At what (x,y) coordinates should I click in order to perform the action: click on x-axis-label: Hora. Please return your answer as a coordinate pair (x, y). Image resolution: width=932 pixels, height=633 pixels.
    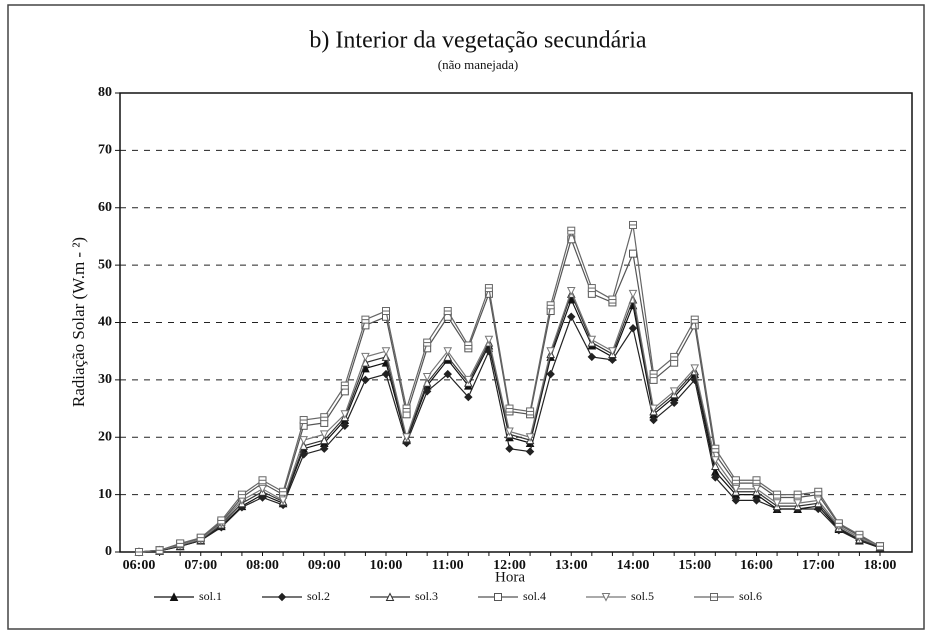
    Looking at the image, I should click on (510, 577).